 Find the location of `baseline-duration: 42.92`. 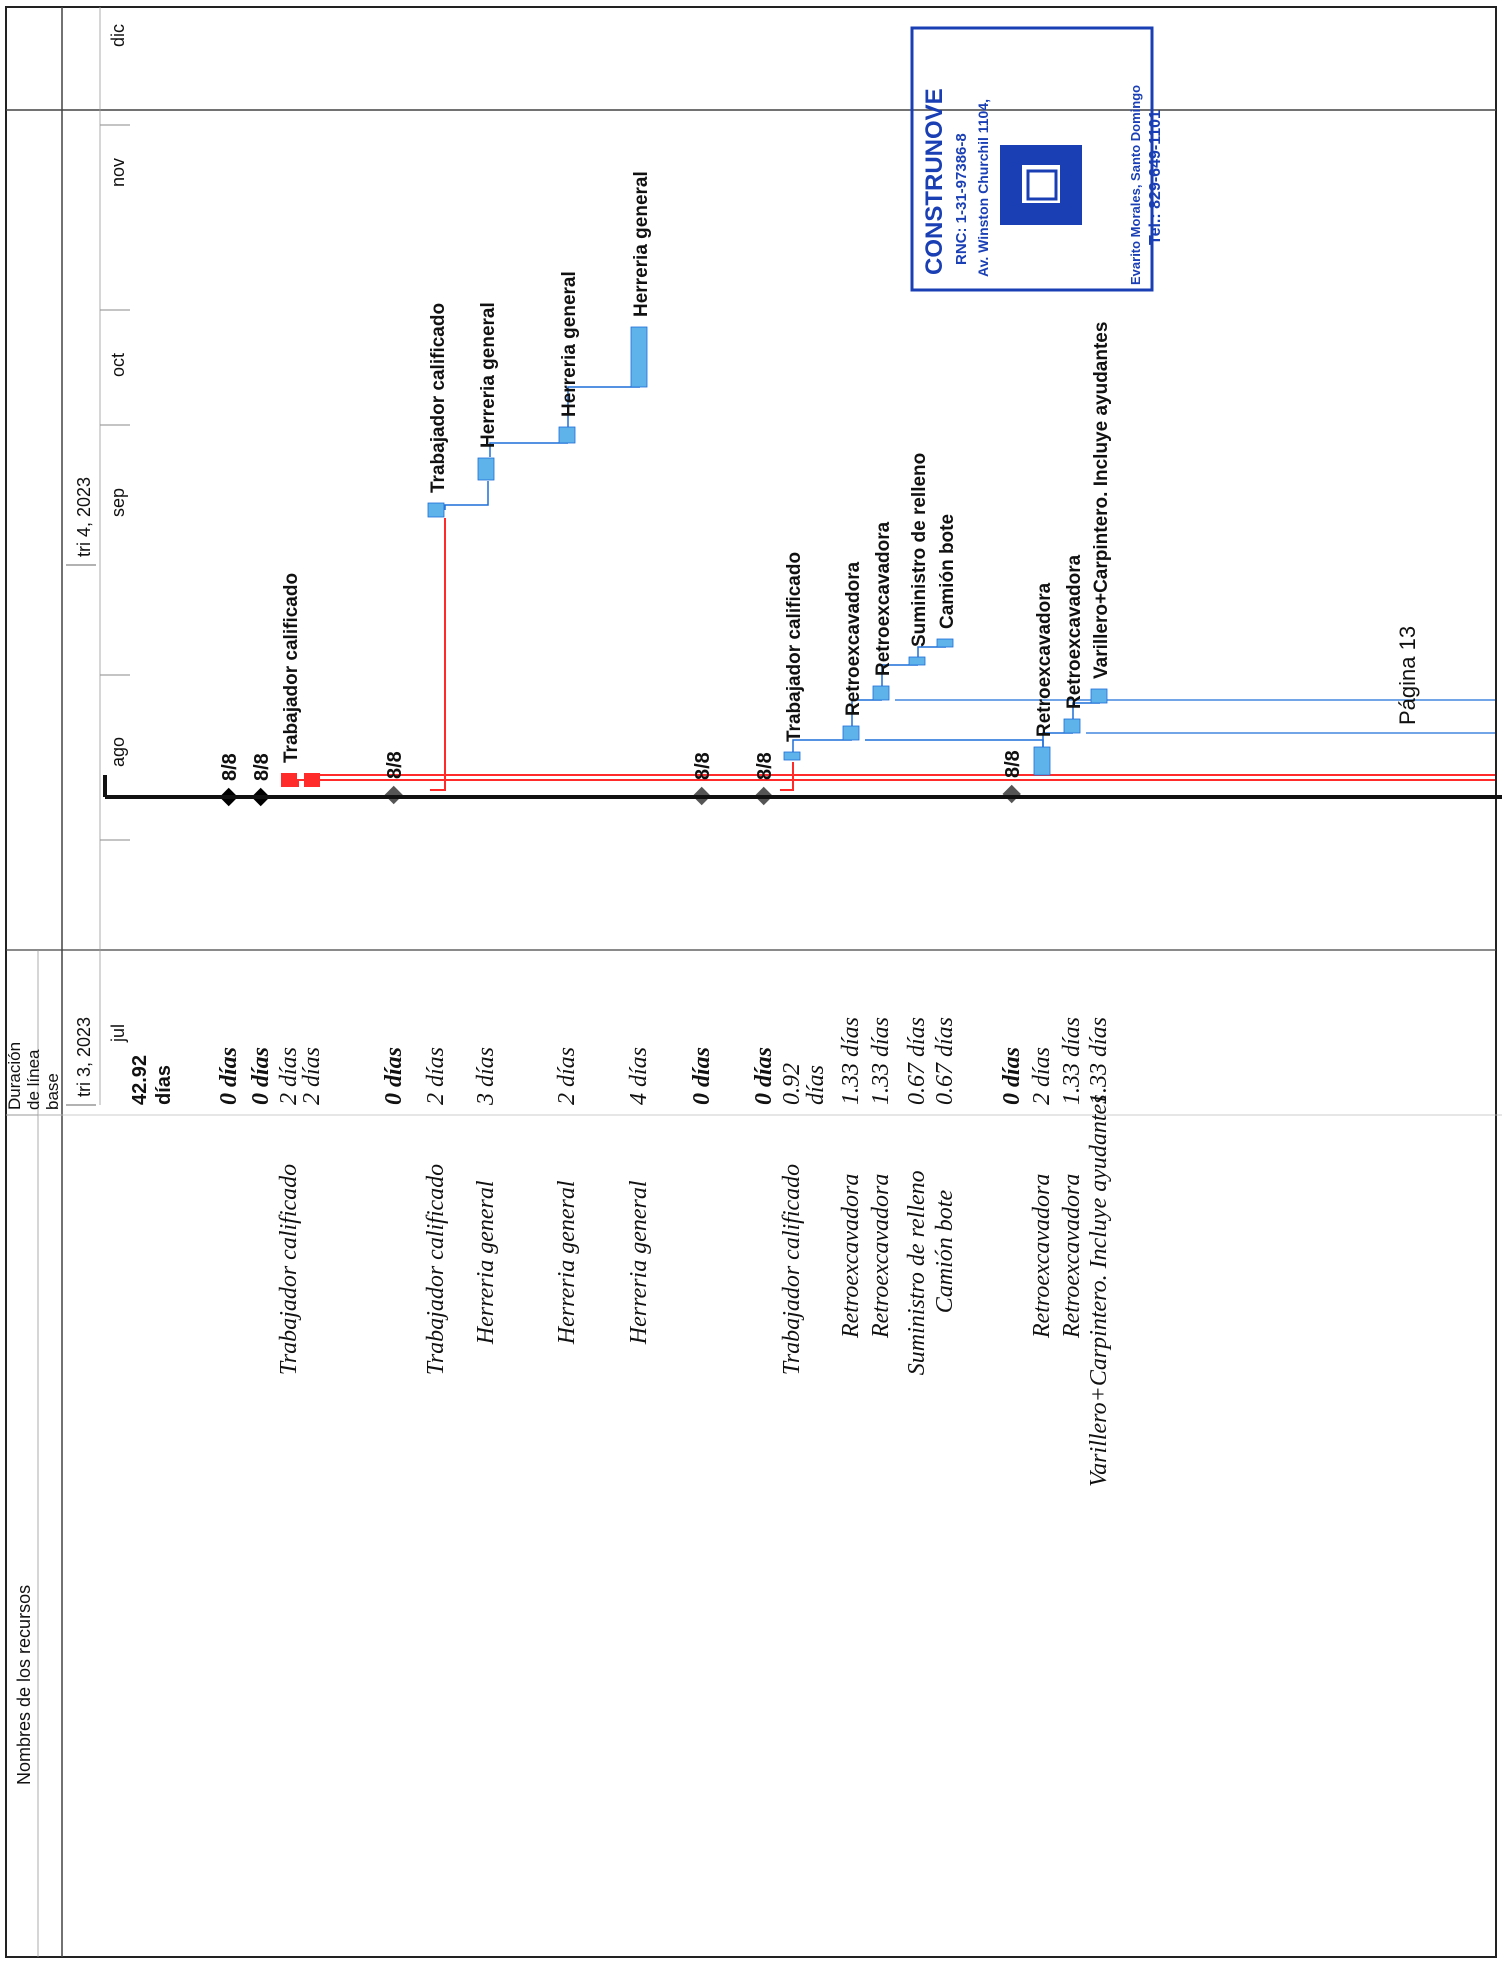

baseline-duration: 42.92 is located at coordinates (140, 1080).